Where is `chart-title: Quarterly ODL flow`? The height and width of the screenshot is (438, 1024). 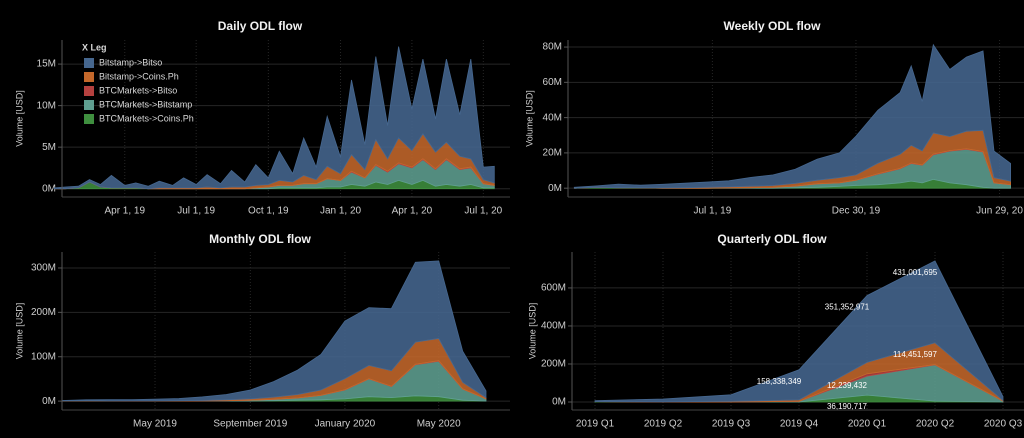
chart-title: Quarterly ODL flow is located at coordinates (772, 239).